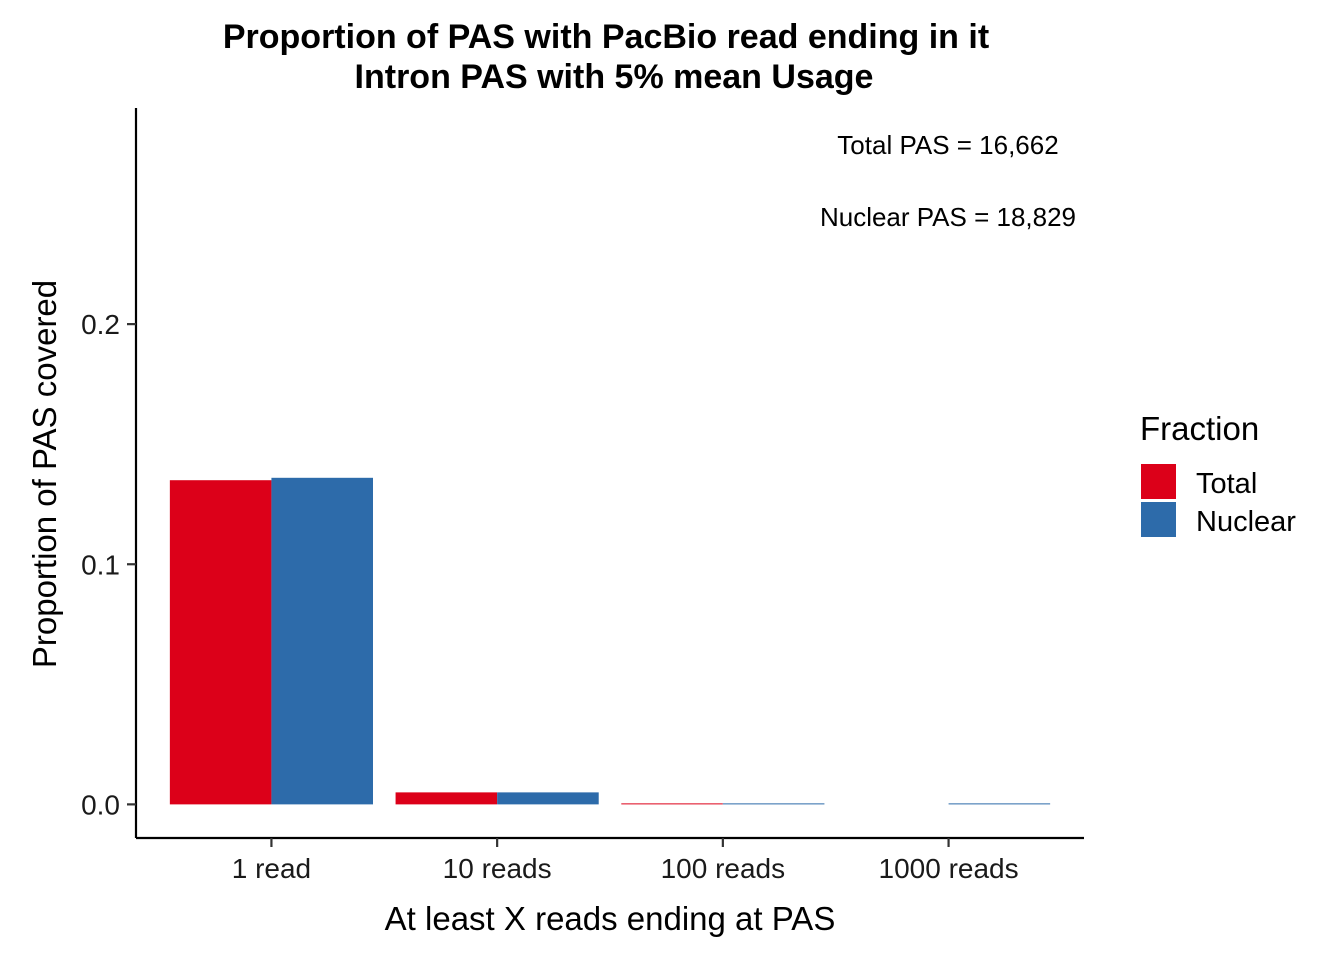 The image size is (1344, 960). I want to click on legend-swatch-total, so click(1158, 481).